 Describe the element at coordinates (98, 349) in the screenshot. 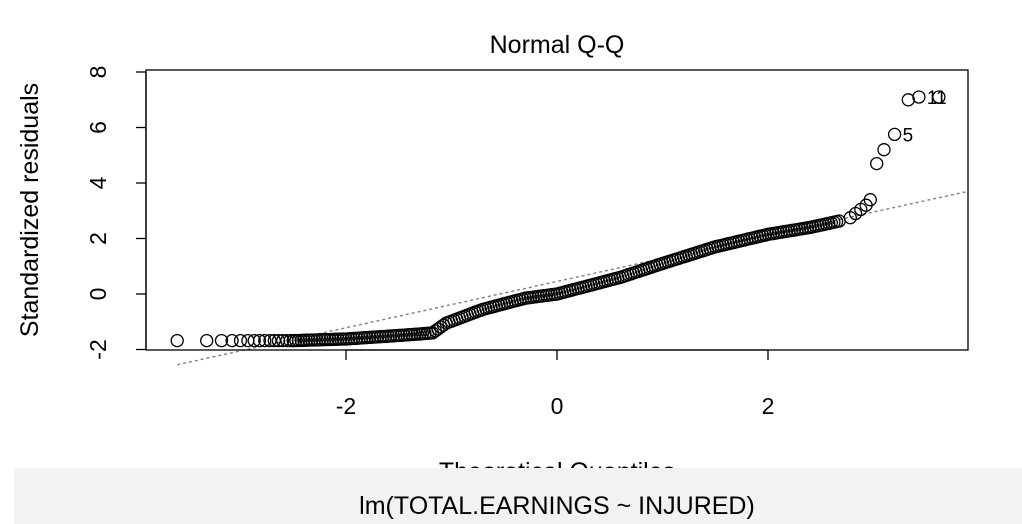

I see `y-tick-label: -2` at that location.